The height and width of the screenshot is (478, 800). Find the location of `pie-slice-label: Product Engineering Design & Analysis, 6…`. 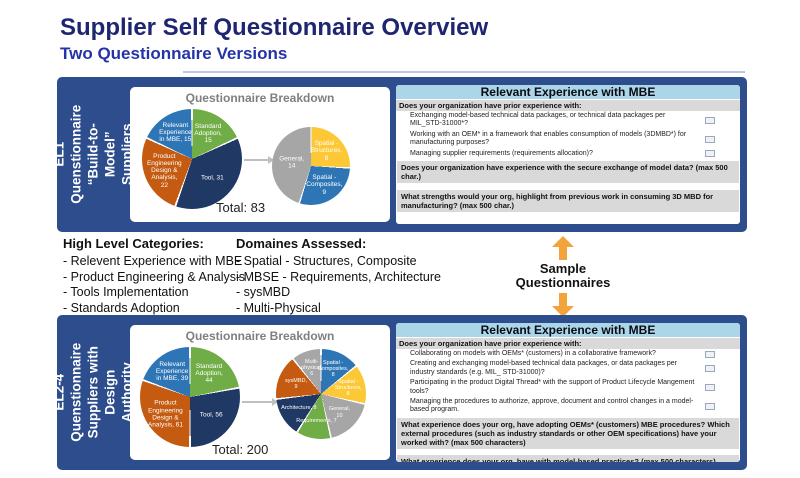

pie-slice-label: Product Engineering Design & Analysis, 6… is located at coordinates (165, 414).